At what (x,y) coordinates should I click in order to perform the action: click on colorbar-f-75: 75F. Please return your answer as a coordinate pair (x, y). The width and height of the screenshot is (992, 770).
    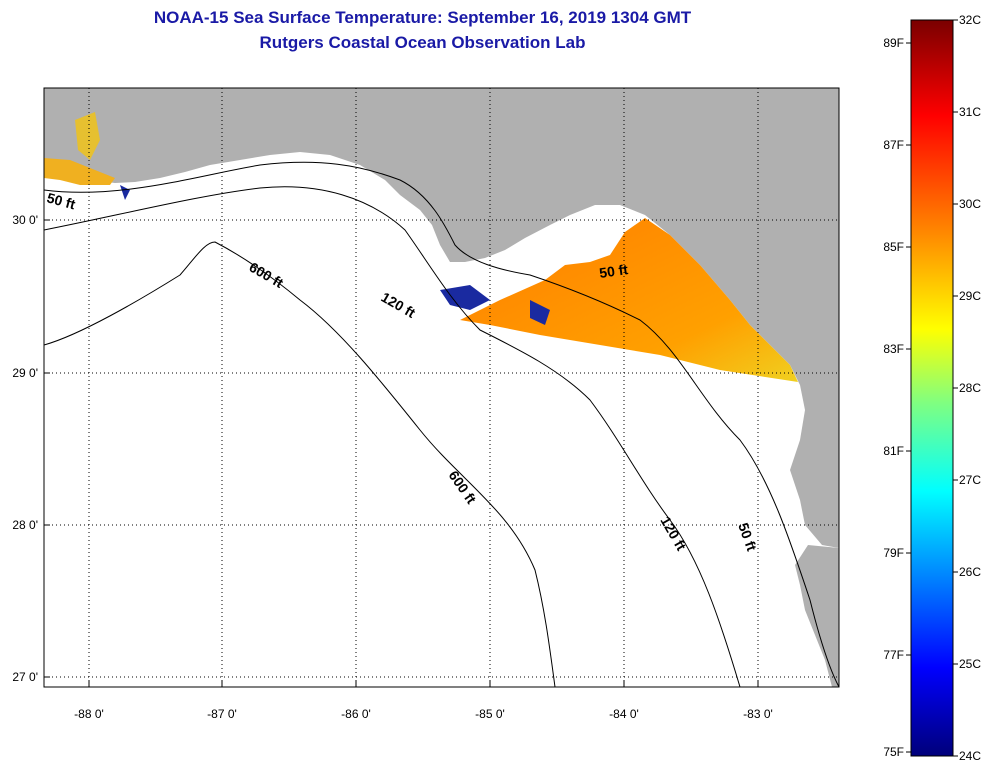
    Looking at the image, I should click on (893, 752).